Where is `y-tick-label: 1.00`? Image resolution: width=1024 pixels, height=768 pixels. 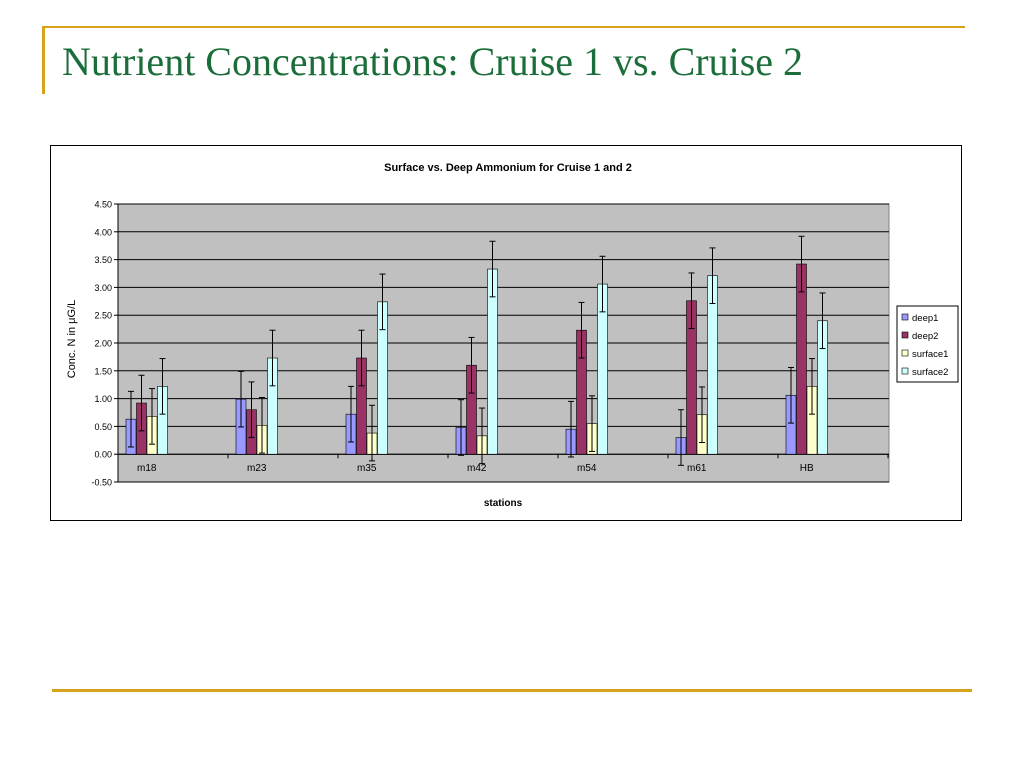 y-tick-label: 1.00 is located at coordinates (103, 399).